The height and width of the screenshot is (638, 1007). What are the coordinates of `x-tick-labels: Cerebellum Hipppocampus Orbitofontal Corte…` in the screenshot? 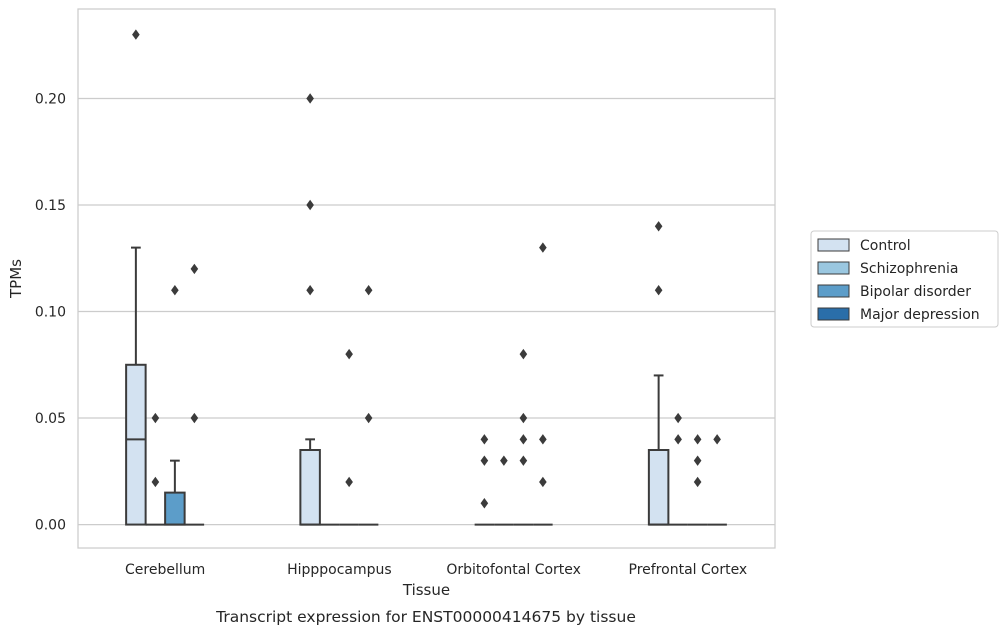 It's located at (436, 570).